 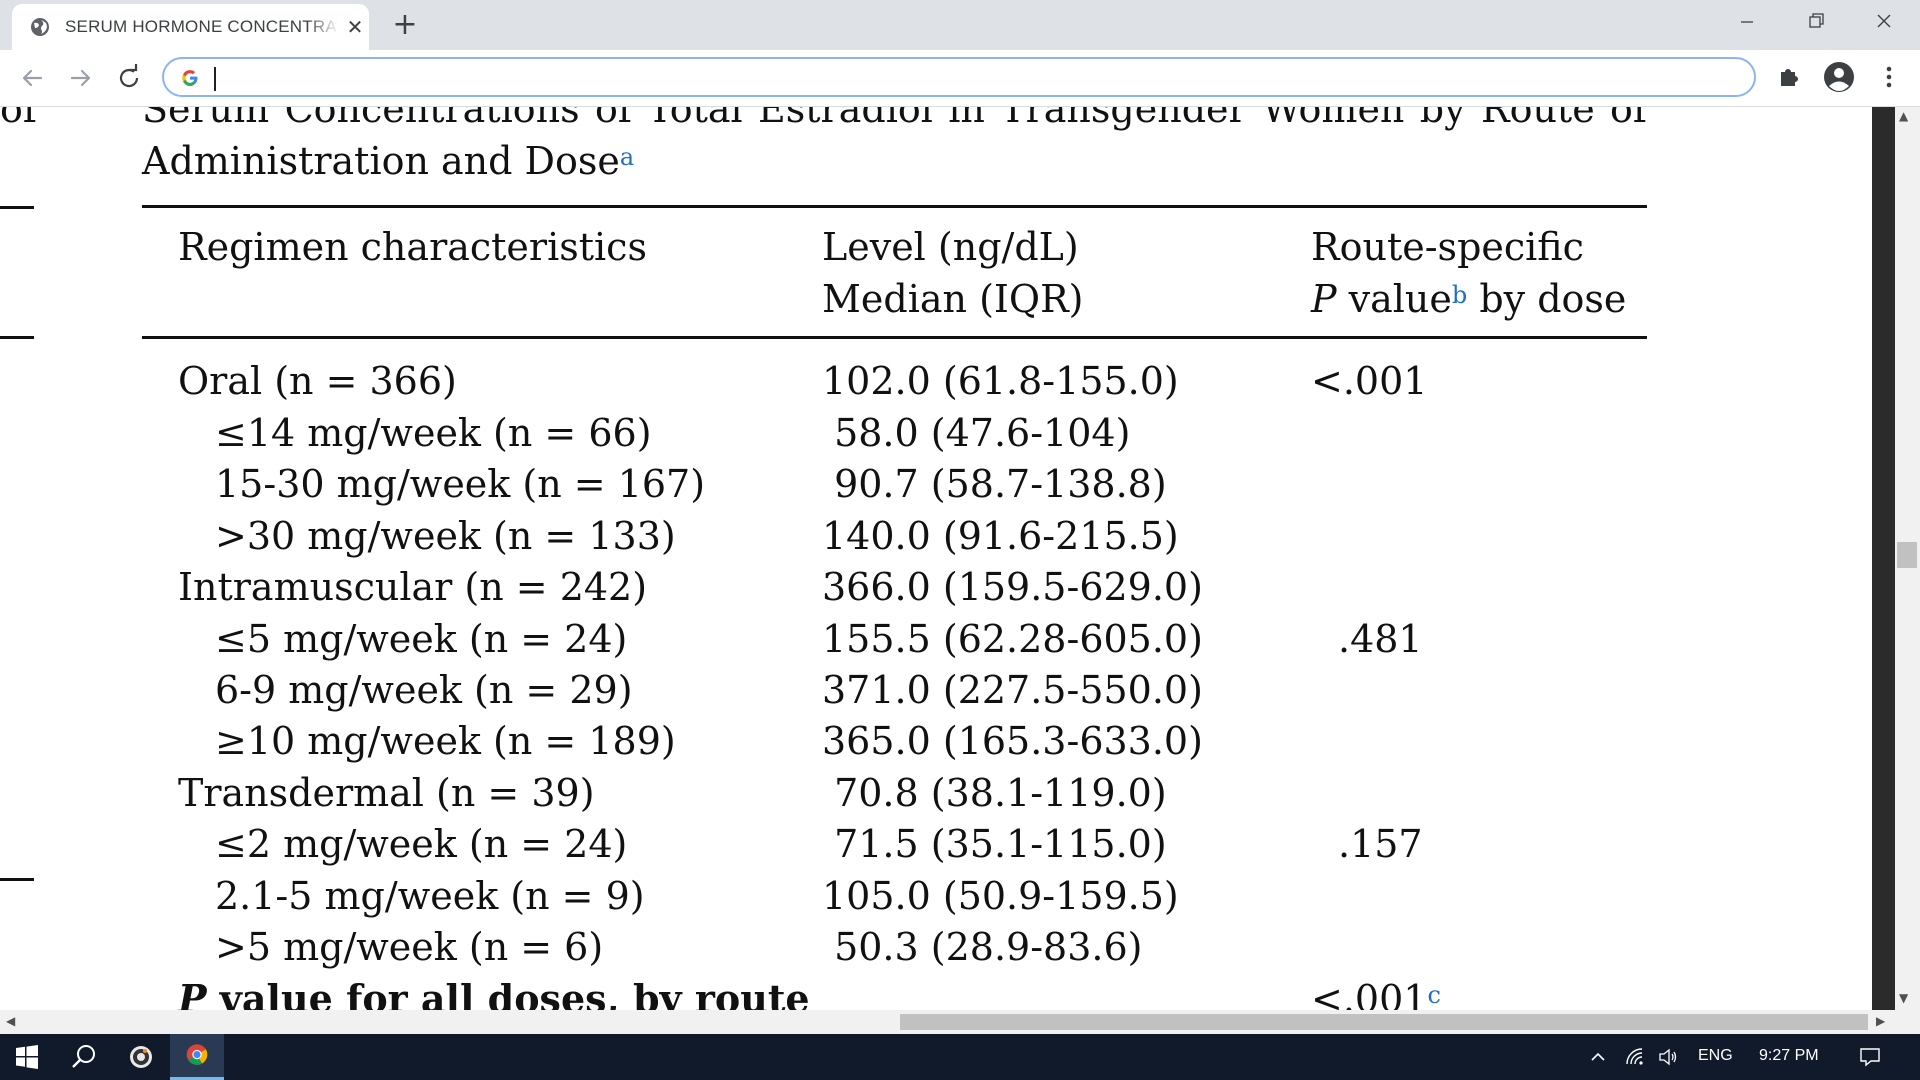 What do you see at coordinates (1000, 896) in the screenshot?
I see `row-level: 105.0 (50.9-159.5)` at bounding box center [1000, 896].